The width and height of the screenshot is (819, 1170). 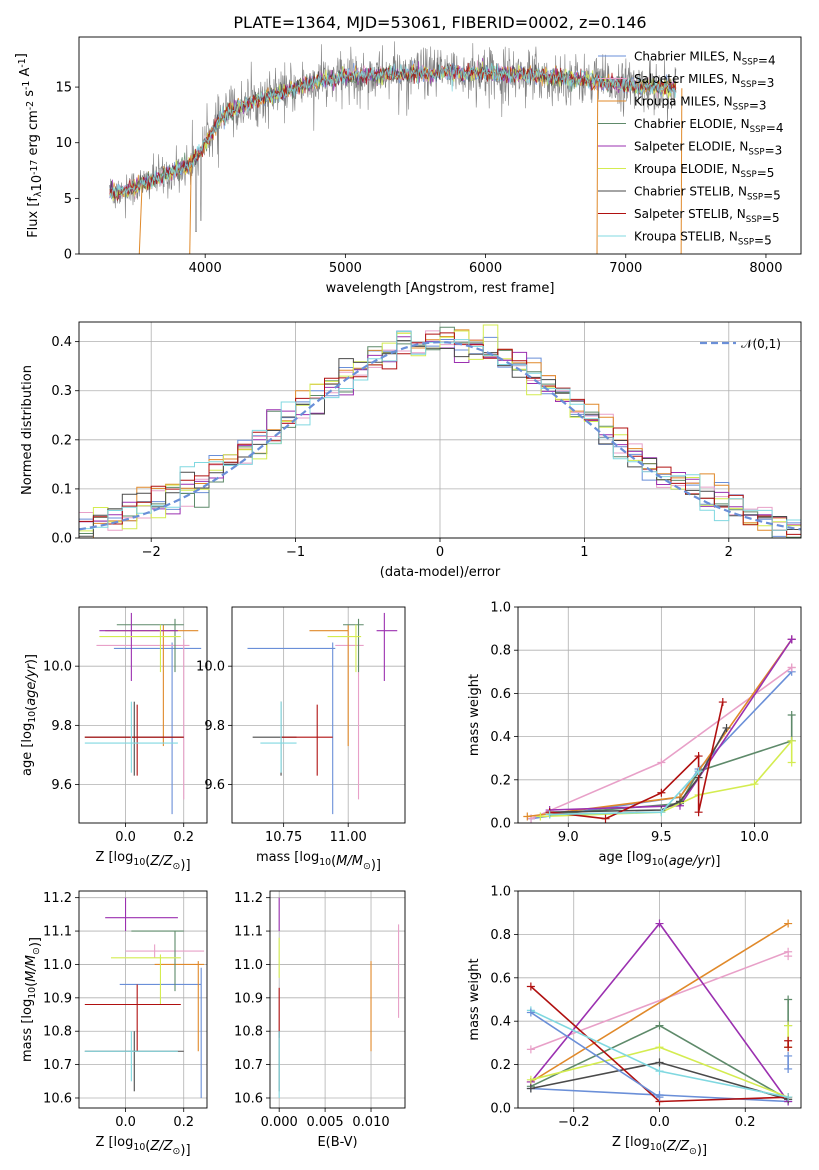 What do you see at coordinates (151, 552) in the screenshot?
I see `x-tick-label: −2` at bounding box center [151, 552].